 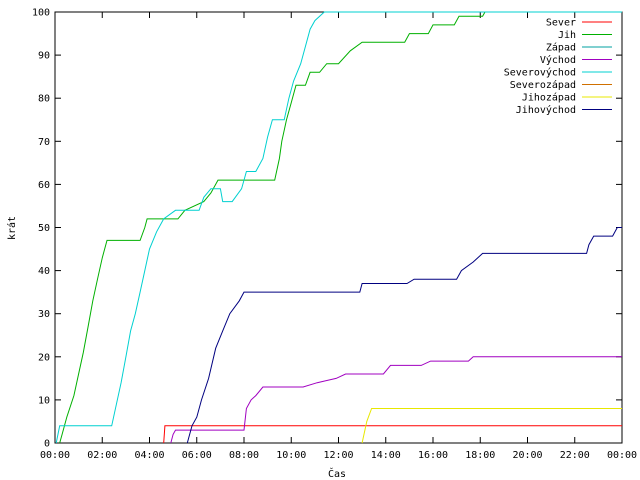 What do you see at coordinates (44, 99) in the screenshot?
I see `y-tick-label: 80` at bounding box center [44, 99].